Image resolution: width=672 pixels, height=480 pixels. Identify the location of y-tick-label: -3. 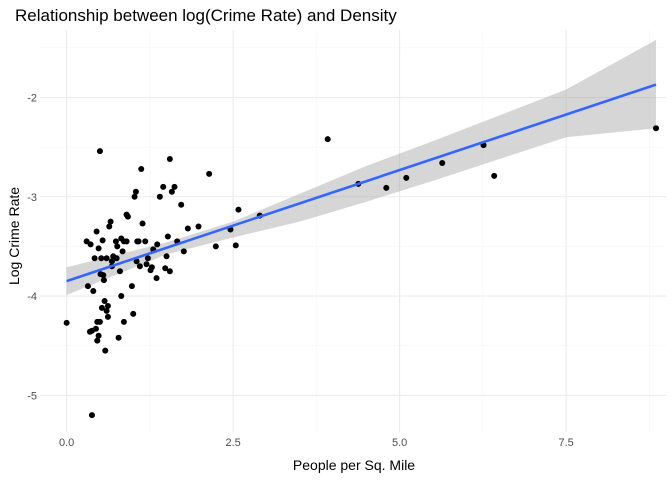
(32, 198).